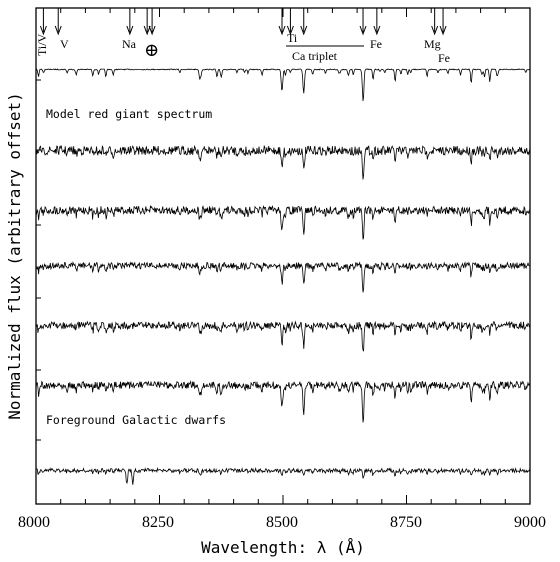  I want to click on feature-label-1: Ti/V, so click(42, 44).